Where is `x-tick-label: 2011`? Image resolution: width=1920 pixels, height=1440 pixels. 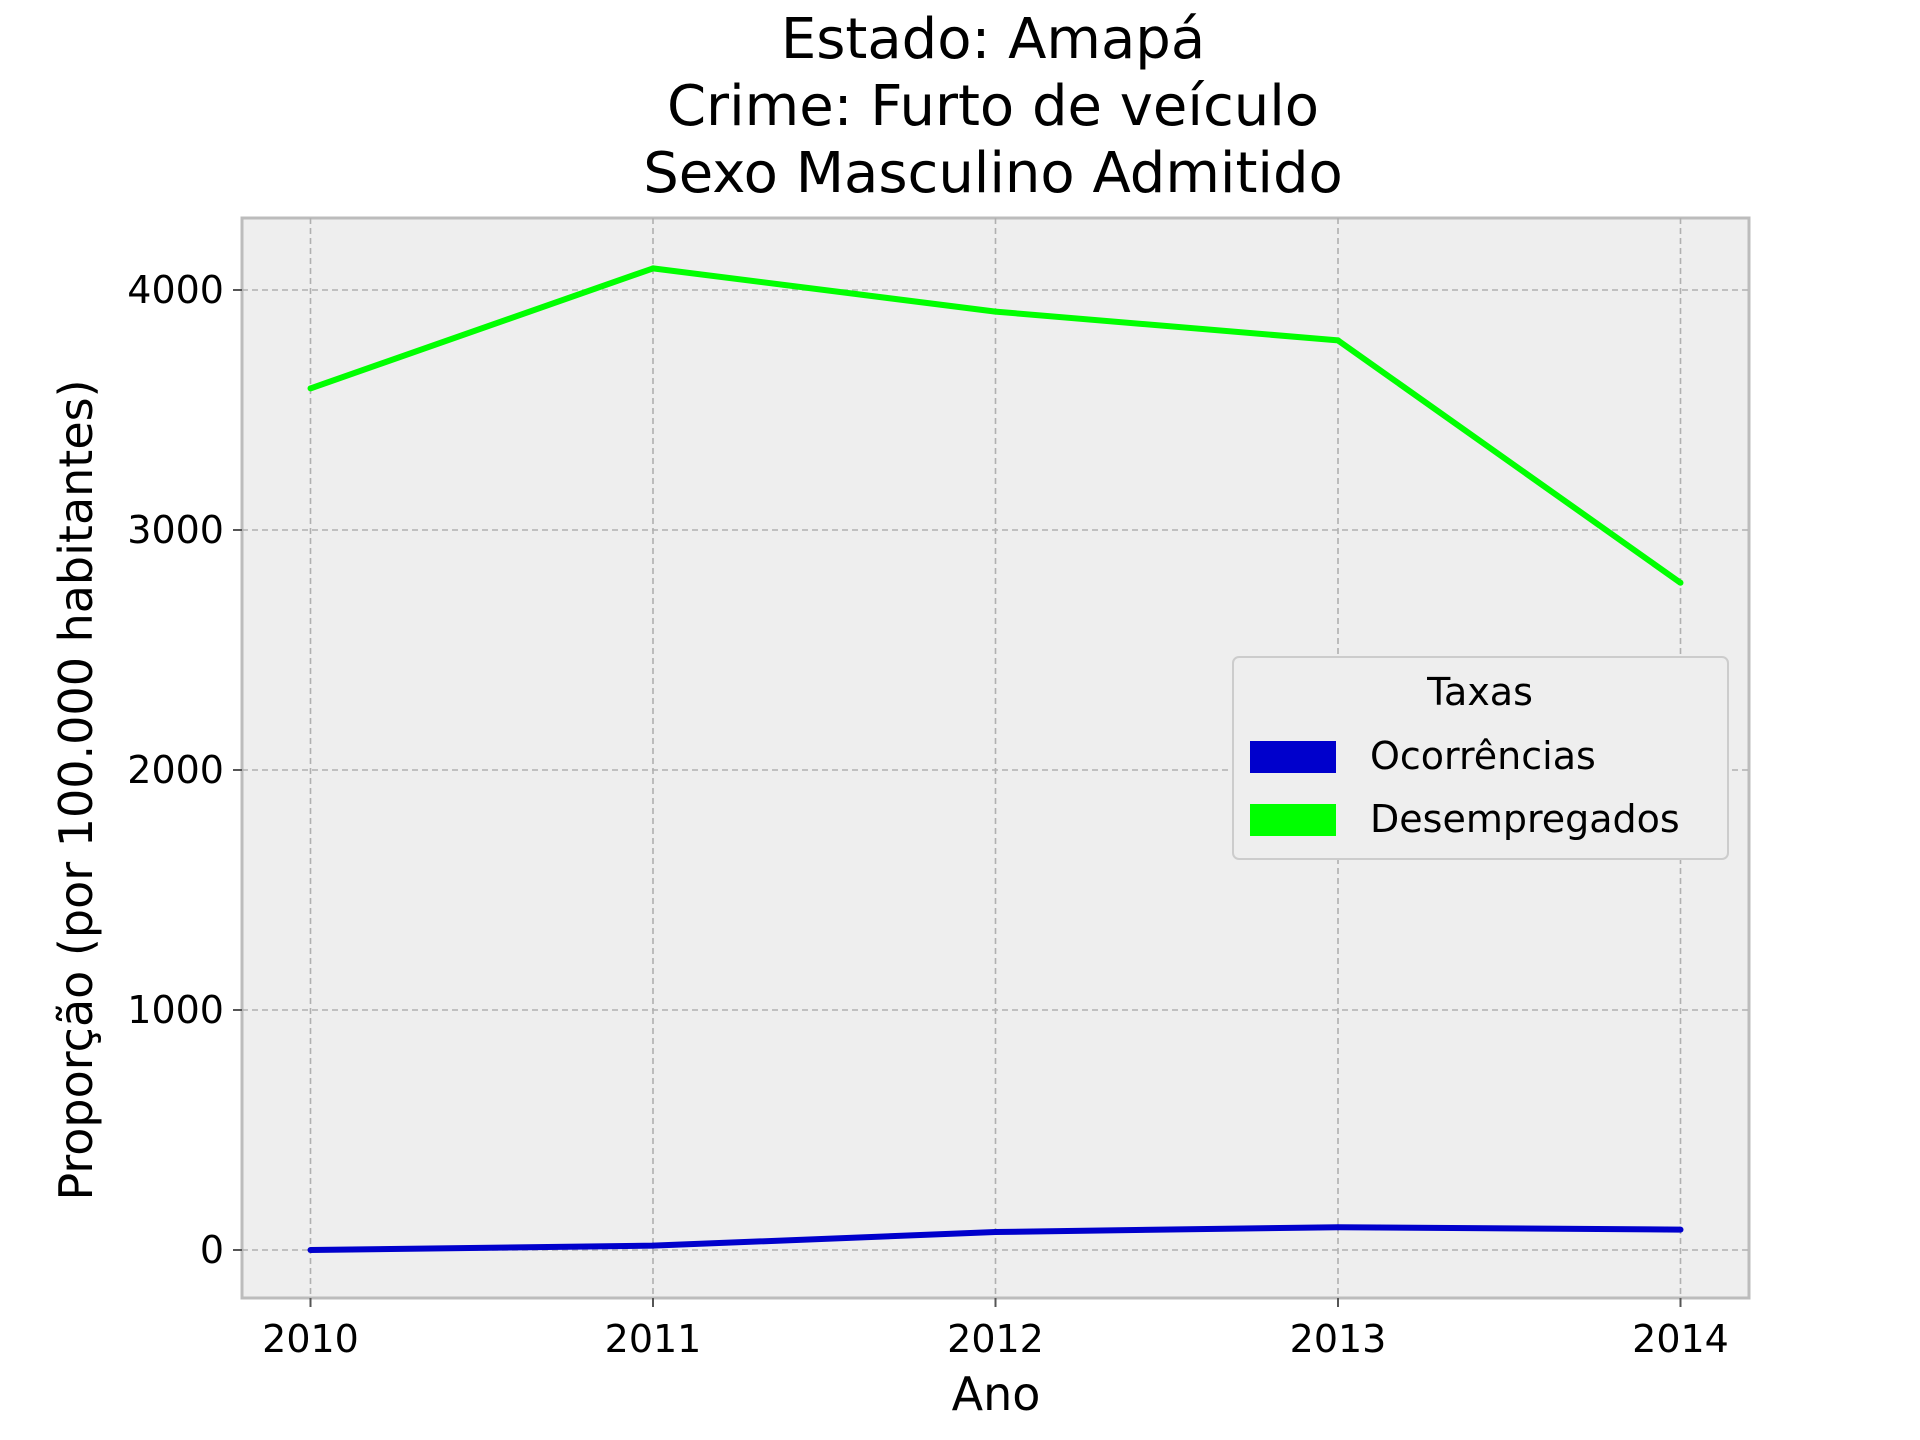 x-tick-label: 2011 is located at coordinates (653, 1339).